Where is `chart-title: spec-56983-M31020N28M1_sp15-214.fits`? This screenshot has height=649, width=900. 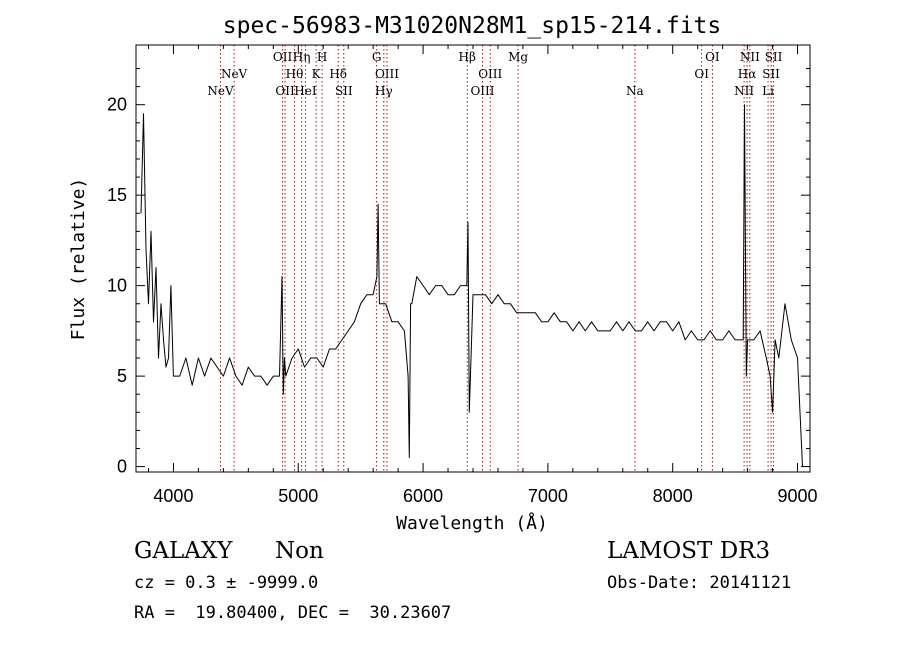 chart-title: spec-56983-M31020N28M1_sp15-214.fits is located at coordinates (472, 26).